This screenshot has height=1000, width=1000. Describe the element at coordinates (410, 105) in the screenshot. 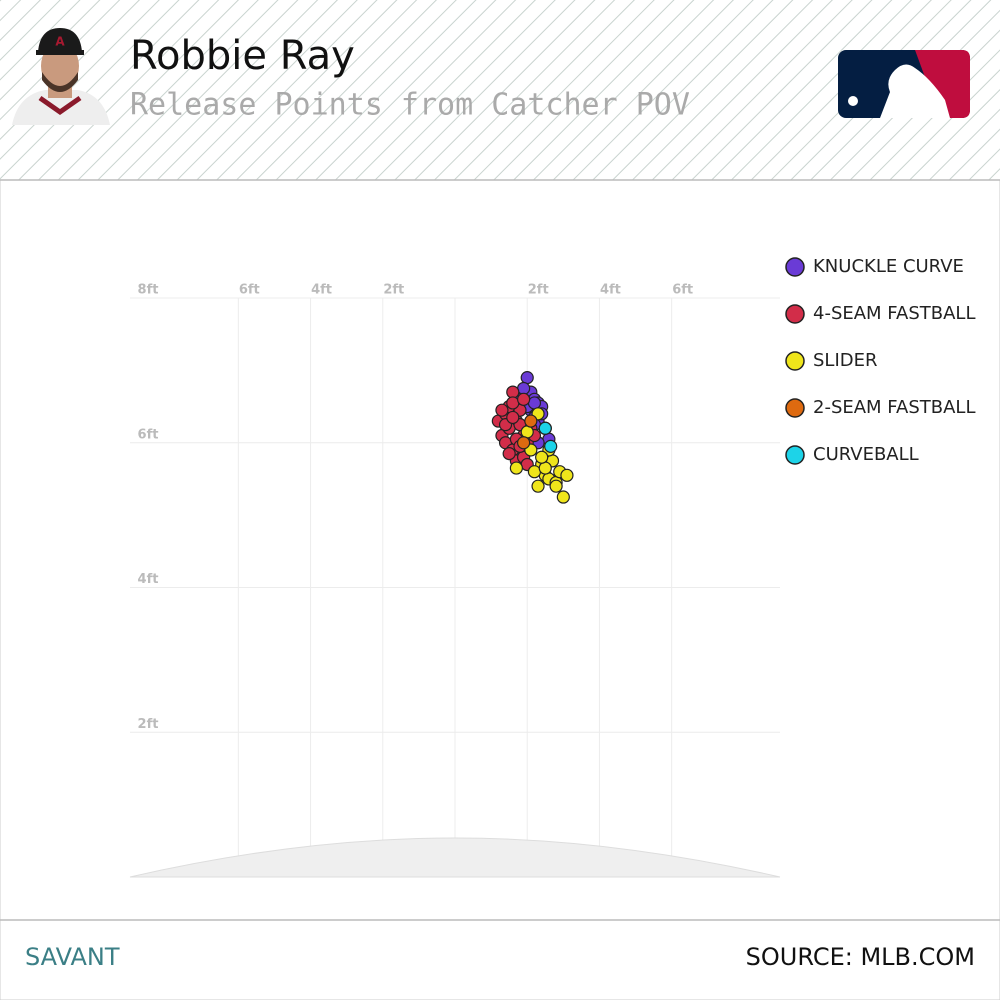

I see `subtitle: Release Points from Catcher POV` at that location.